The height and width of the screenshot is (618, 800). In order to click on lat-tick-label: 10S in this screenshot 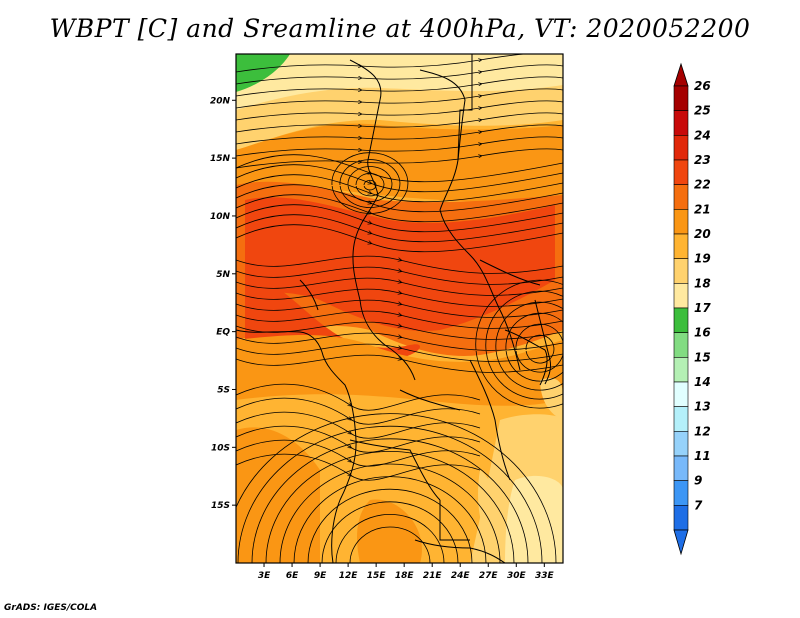, I will do `click(220, 448)`.